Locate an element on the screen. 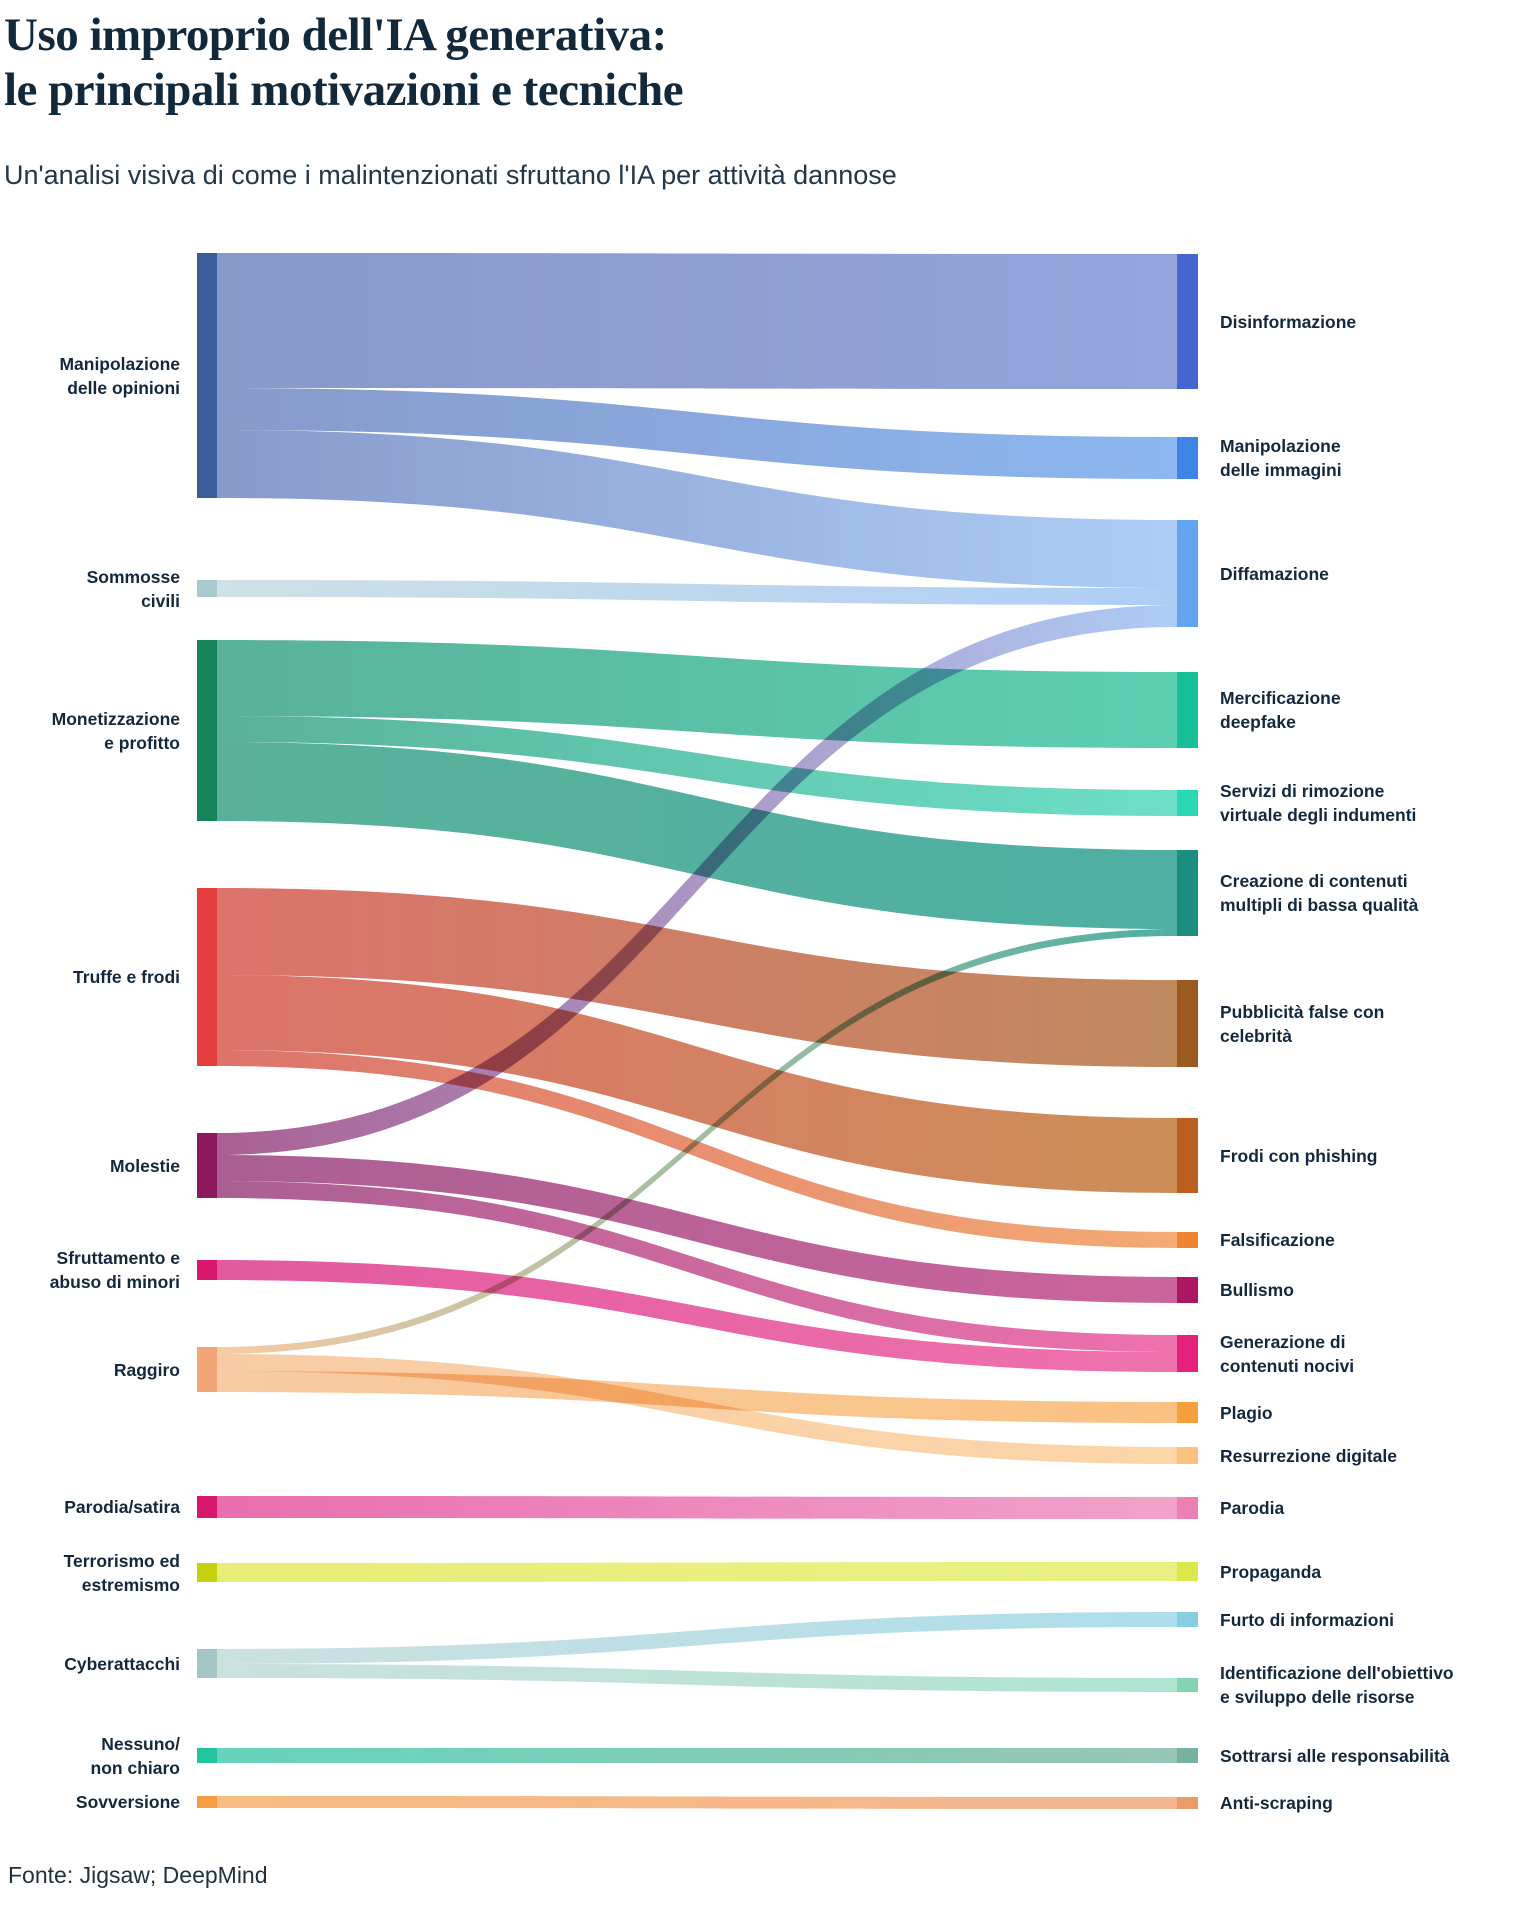 Image resolution: width=1540 pixels, height=1905 pixels. node-bar-truffe is located at coordinates (207, 977).